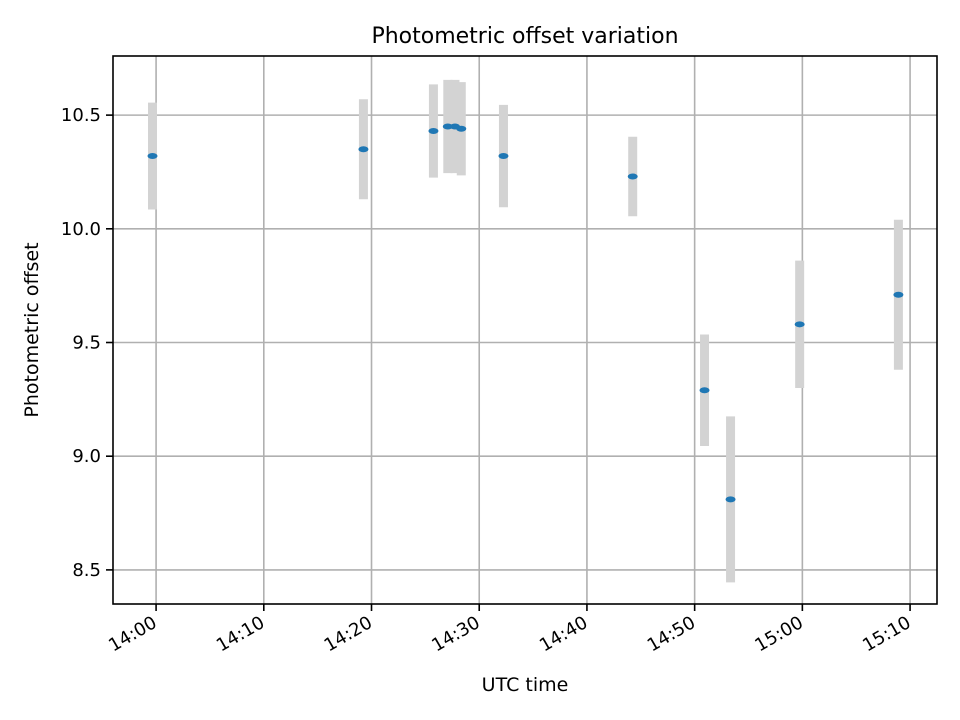 The height and width of the screenshot is (720, 960). What do you see at coordinates (32, 329) in the screenshot?
I see `y-axis-label: Photometric offset` at bounding box center [32, 329].